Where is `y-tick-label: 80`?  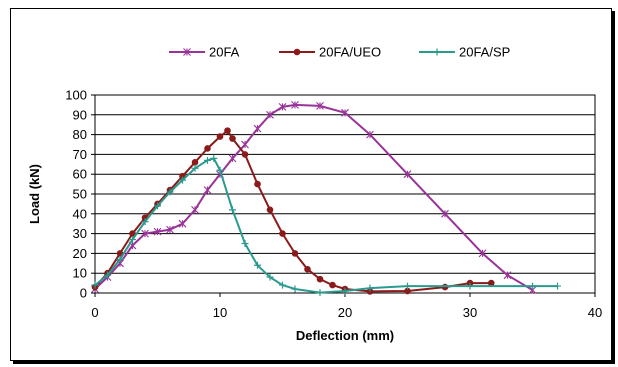
y-tick-label: 80 is located at coordinates (80, 134).